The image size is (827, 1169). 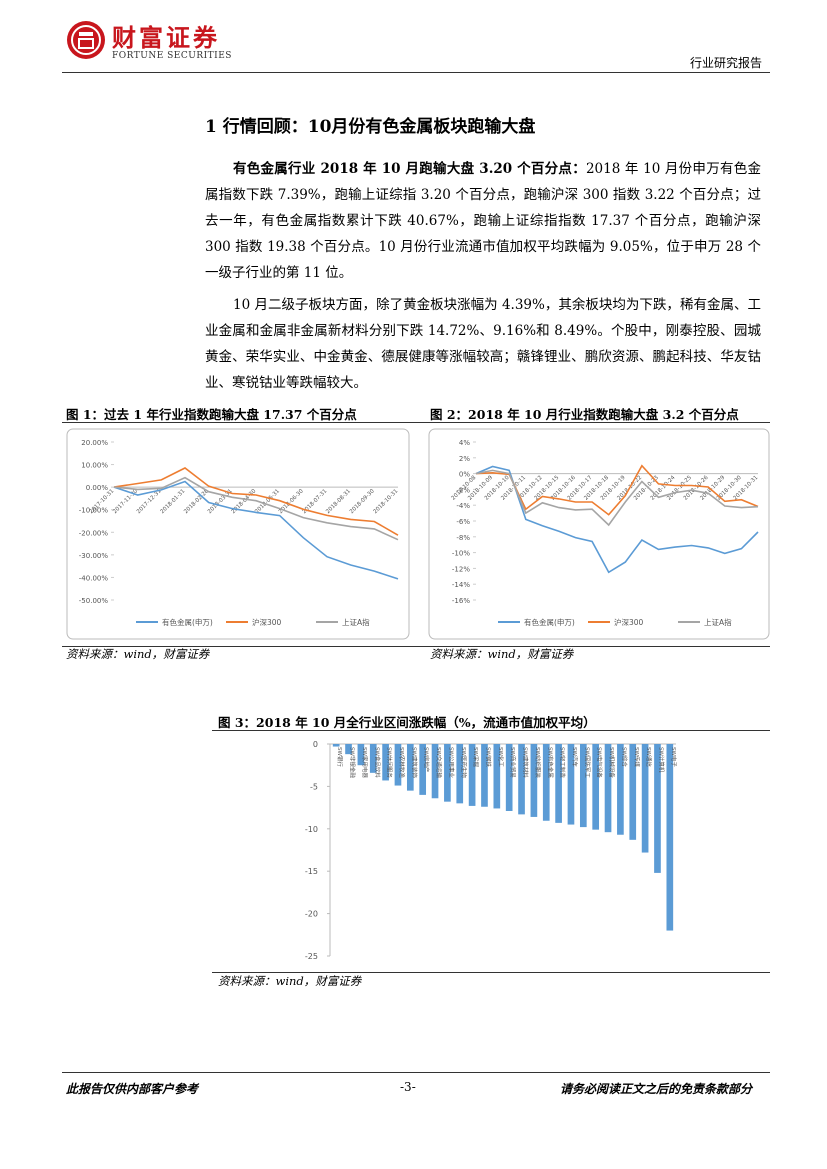 I want to click on footer-rule, so click(x=416, y=1072).